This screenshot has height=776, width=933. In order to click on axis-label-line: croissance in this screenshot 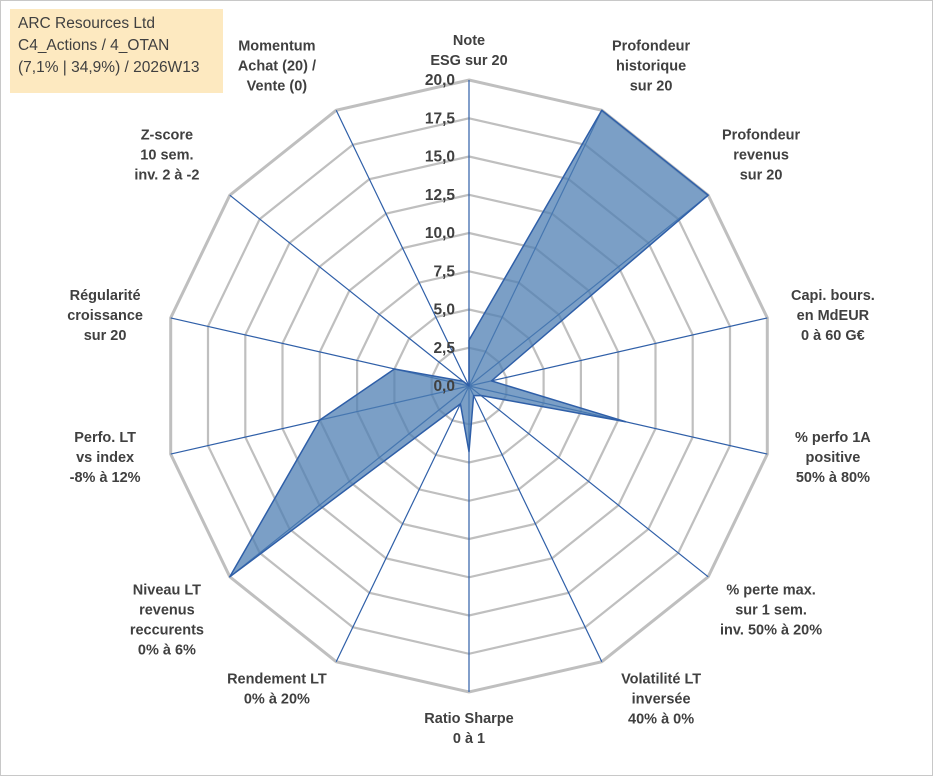, I will do `click(105, 316)`.